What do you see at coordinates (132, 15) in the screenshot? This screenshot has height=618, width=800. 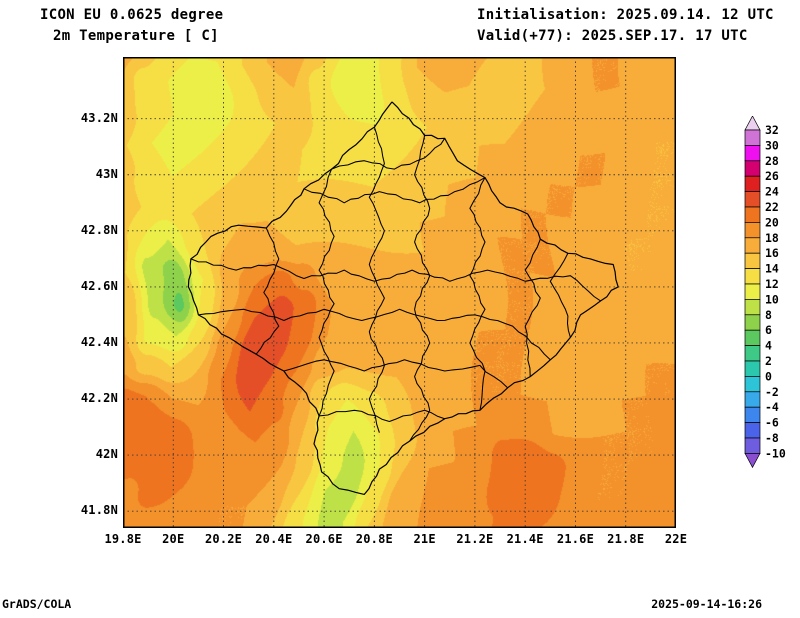 I see `header-model-title: ICON EU 0.0625 degree` at bounding box center [132, 15].